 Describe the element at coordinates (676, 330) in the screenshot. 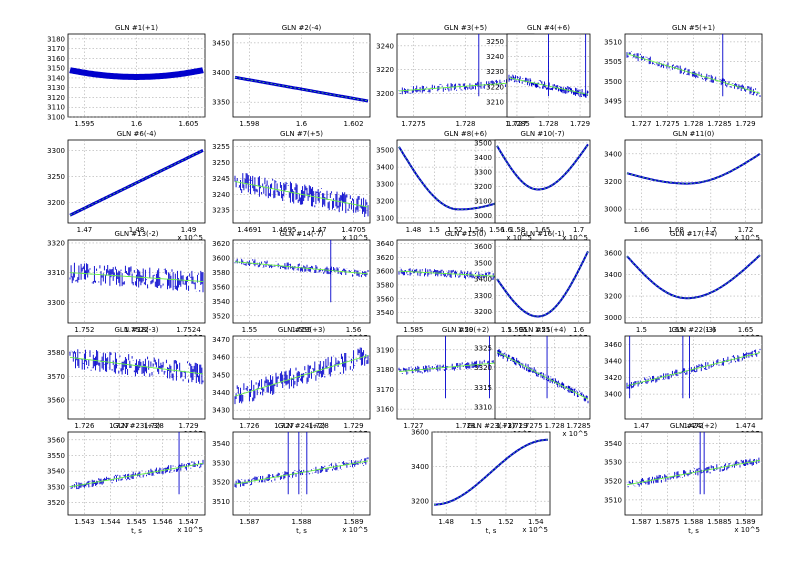

I see `x-tick-label: 1.55` at that location.